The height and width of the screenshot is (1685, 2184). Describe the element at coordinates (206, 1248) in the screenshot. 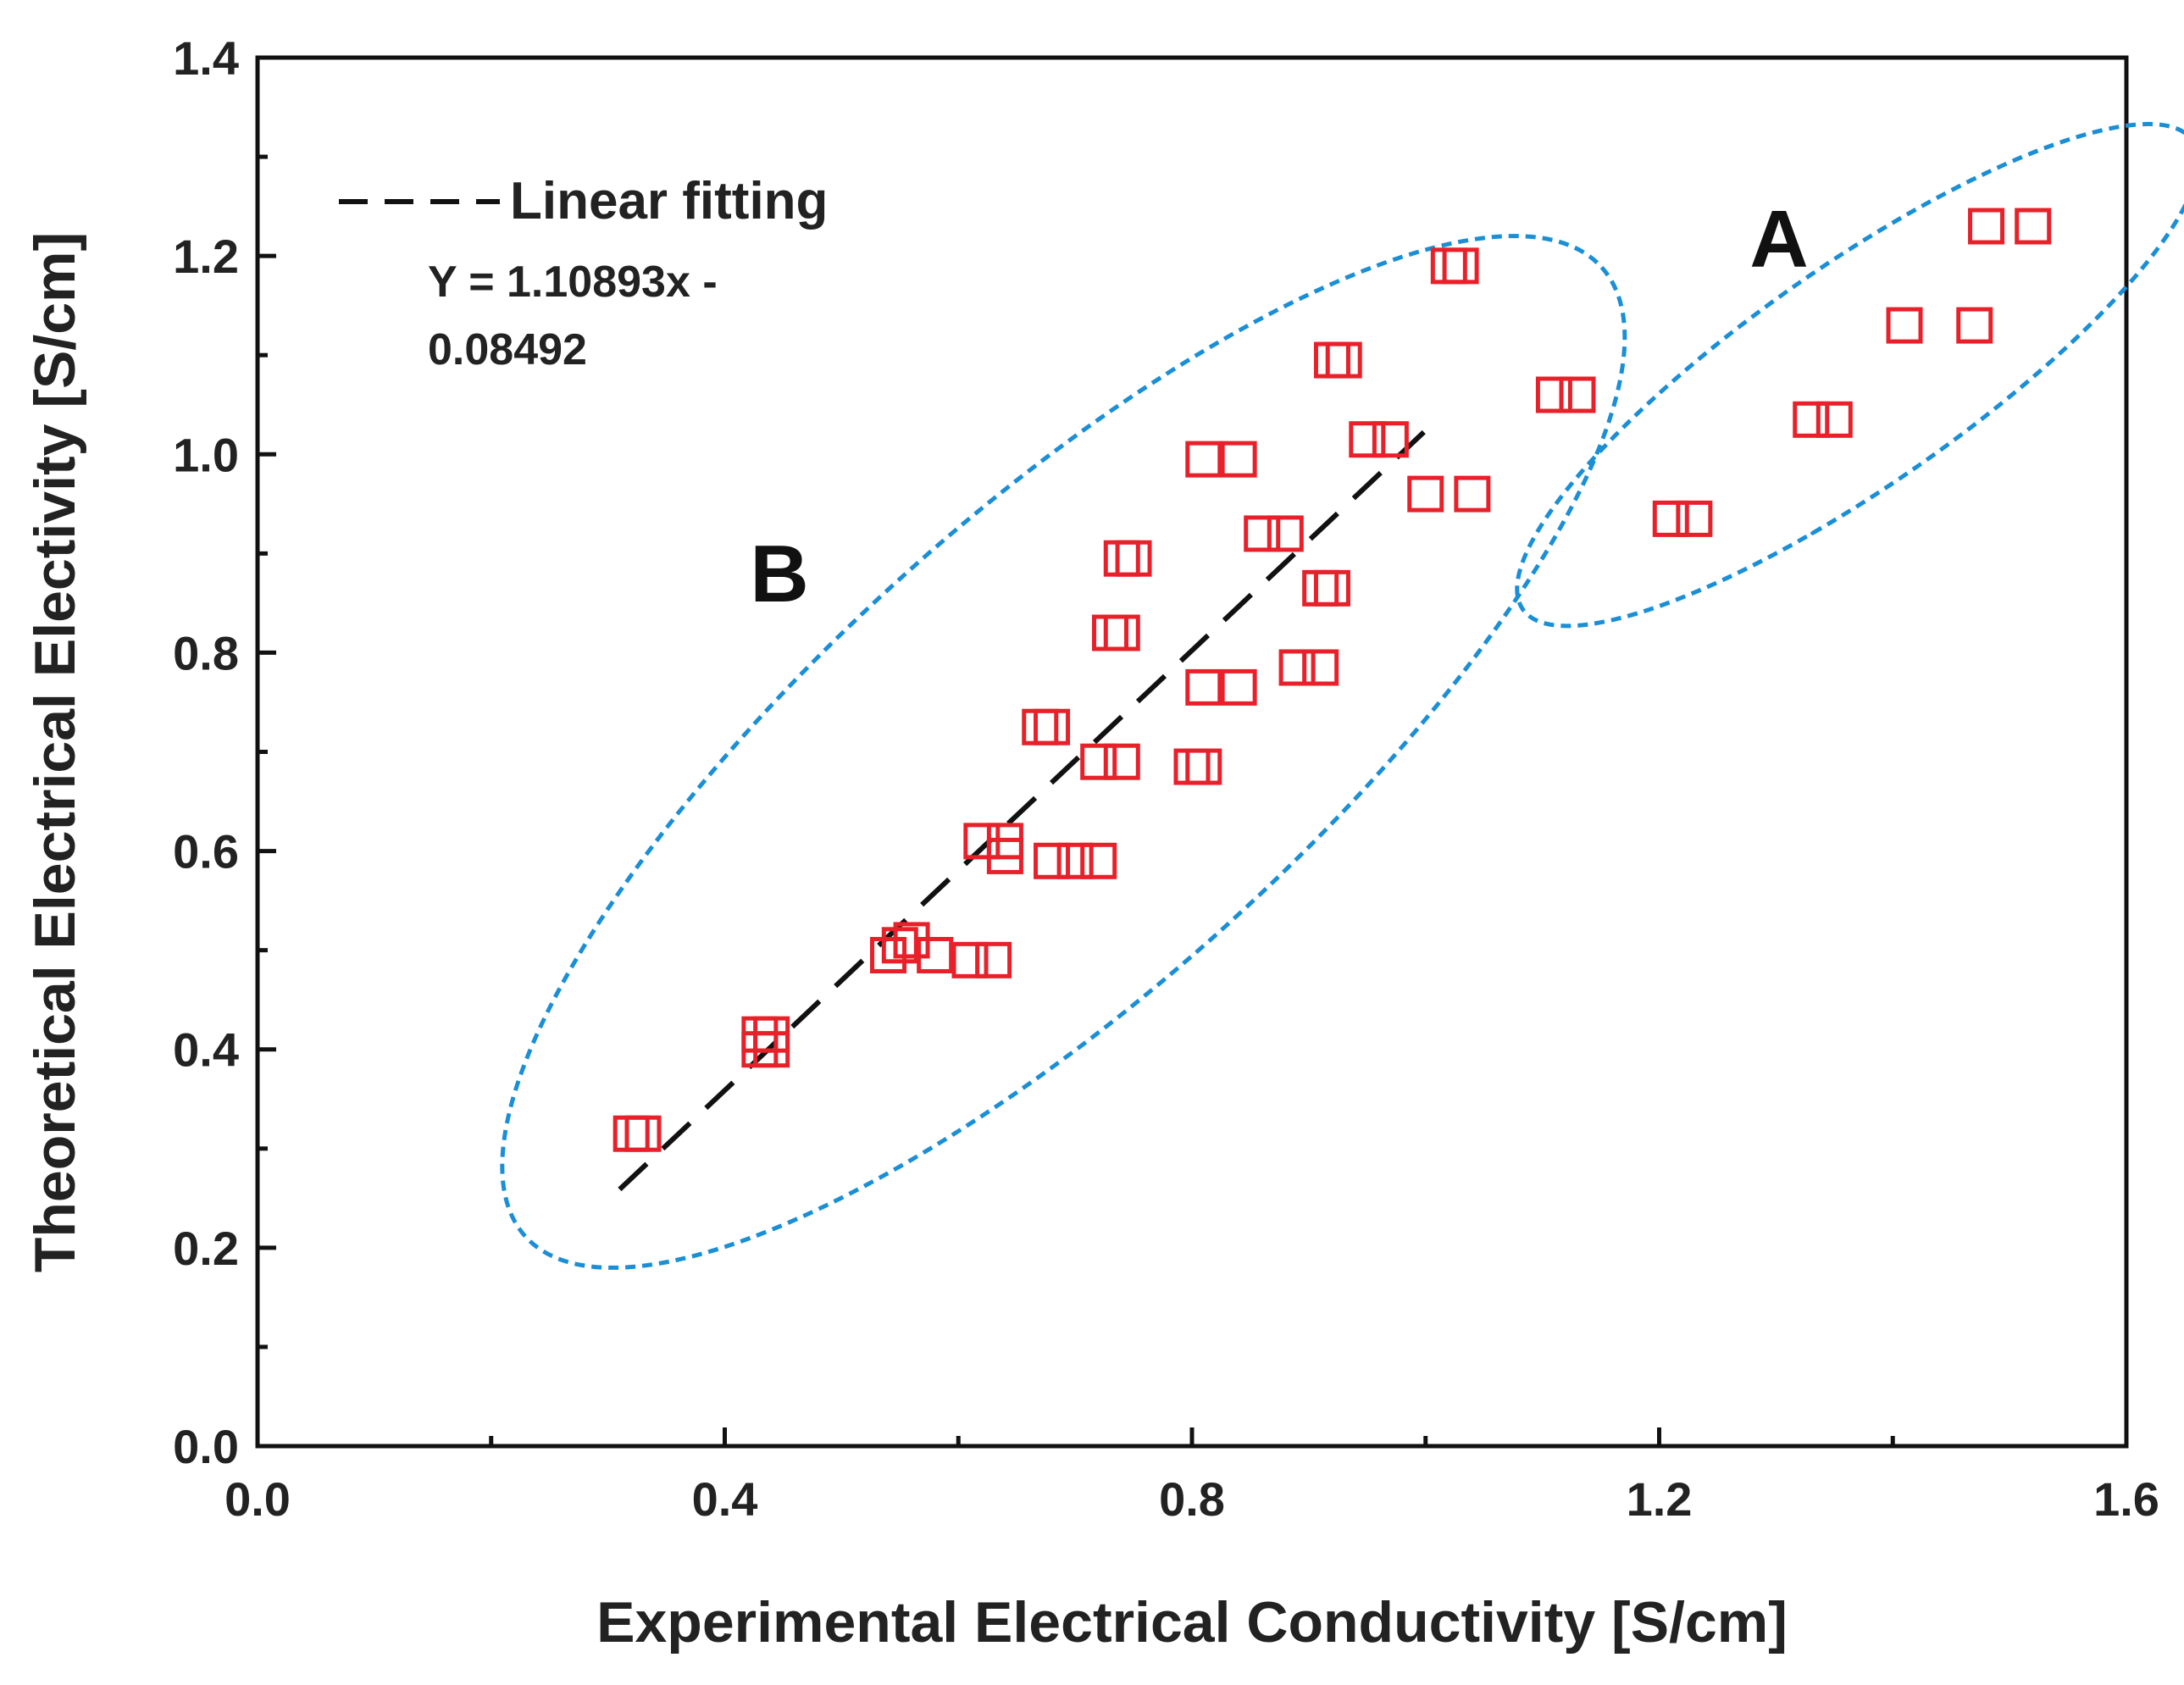

I see `y-tick-label: 0.2` at that location.